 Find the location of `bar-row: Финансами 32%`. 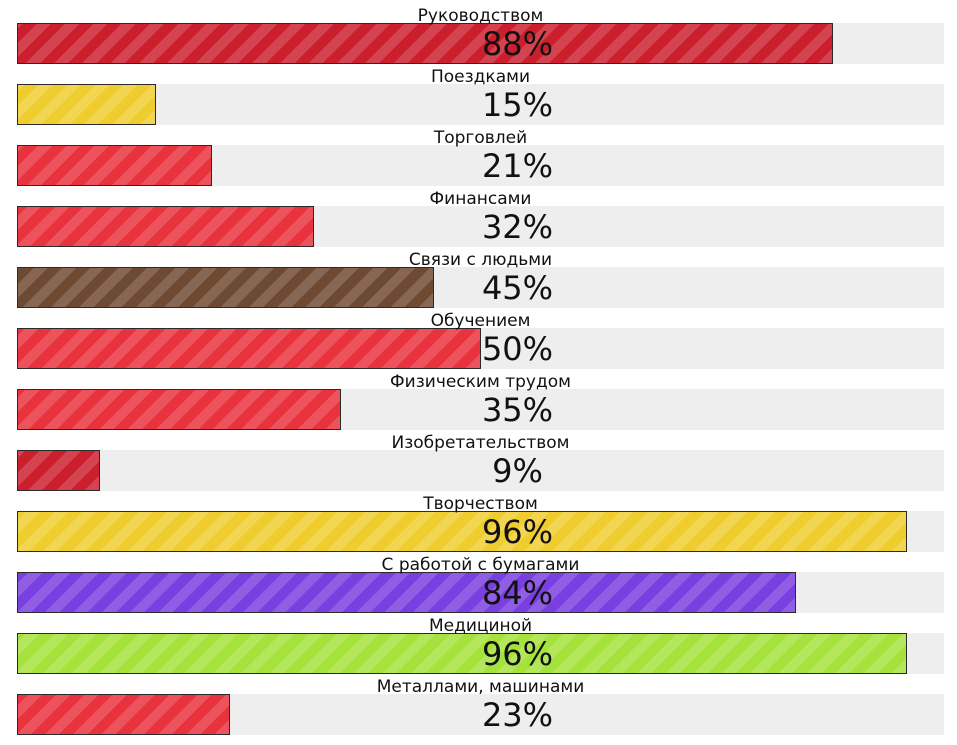

bar-row: Финансами 32% is located at coordinates (478, 220).